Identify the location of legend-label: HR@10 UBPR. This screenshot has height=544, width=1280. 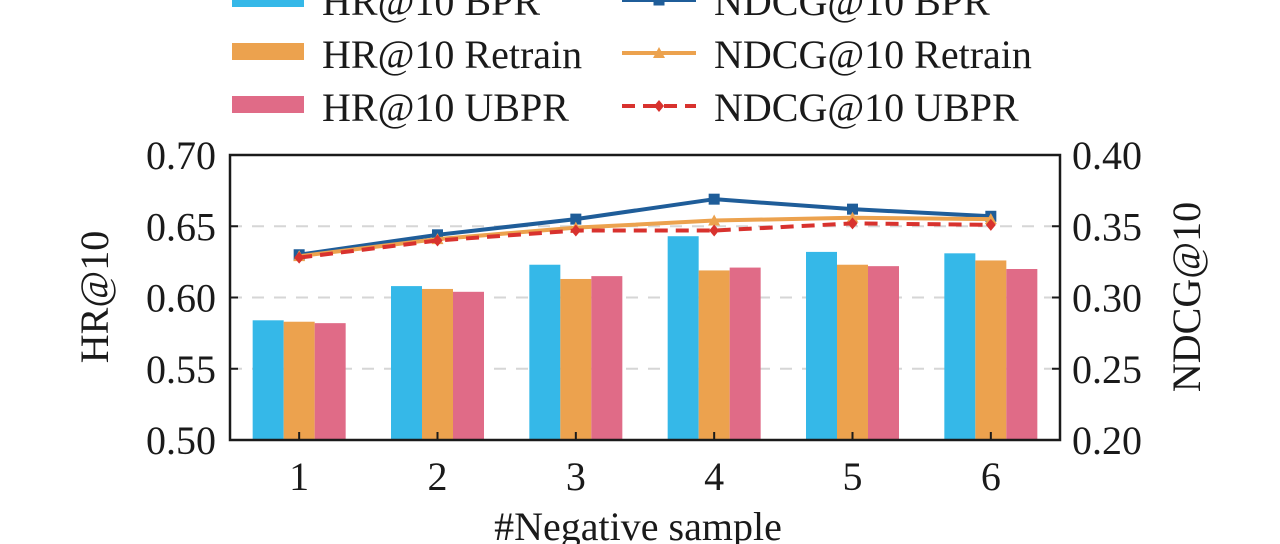
(445, 107).